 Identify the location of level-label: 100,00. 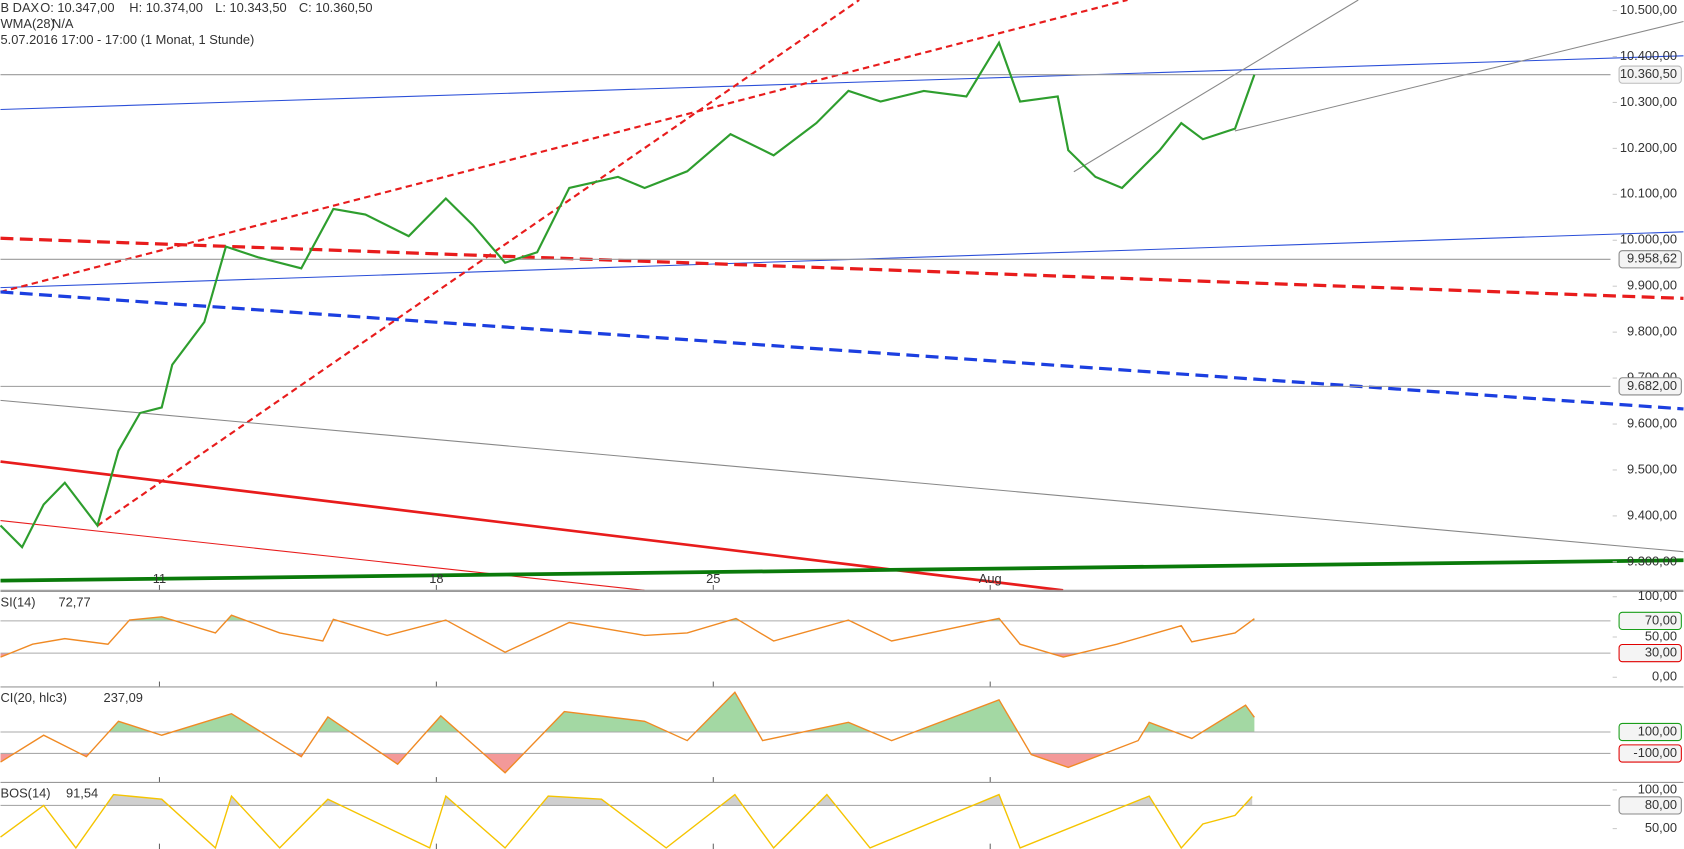
(1657, 730).